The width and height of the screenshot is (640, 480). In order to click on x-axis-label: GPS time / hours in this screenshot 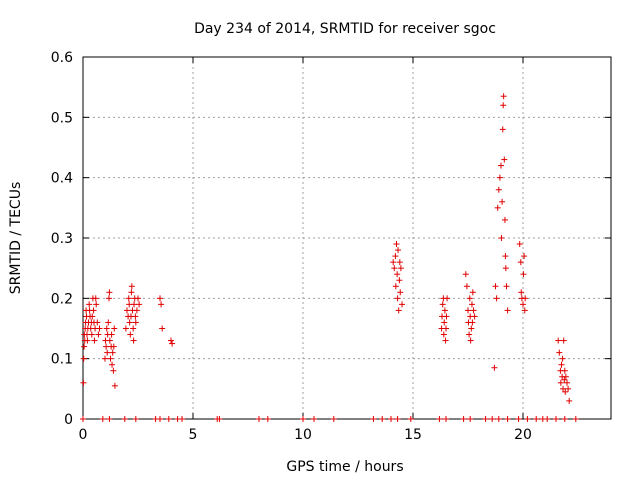, I will do `click(344, 467)`.